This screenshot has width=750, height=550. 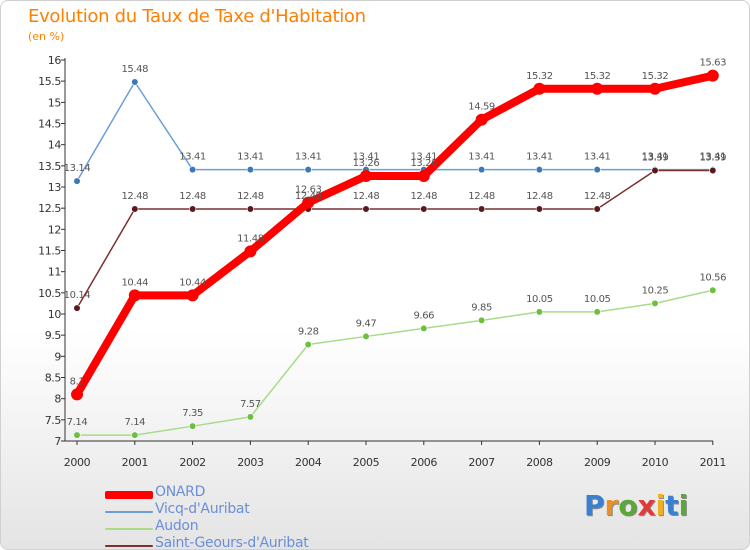 What do you see at coordinates (655, 462) in the screenshot?
I see `x-tick-label: 2010` at bounding box center [655, 462].